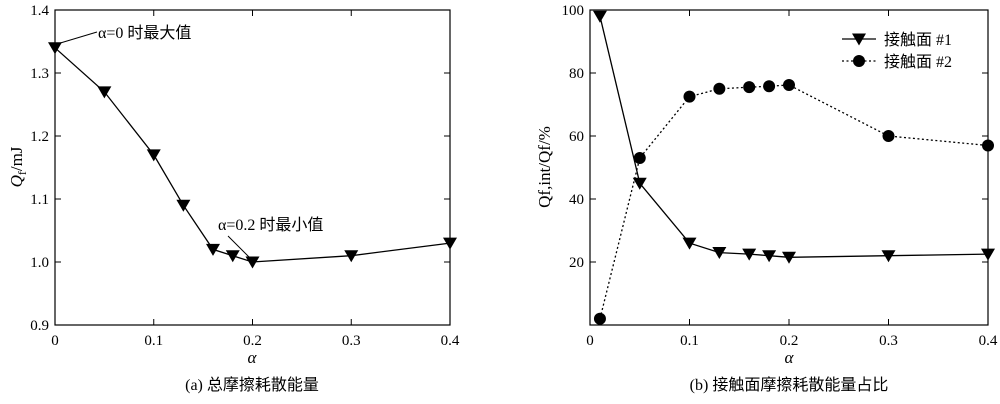 This screenshot has height=404, width=1000. I want to click on panel-b-y-tick-label: 40, so click(576, 200).